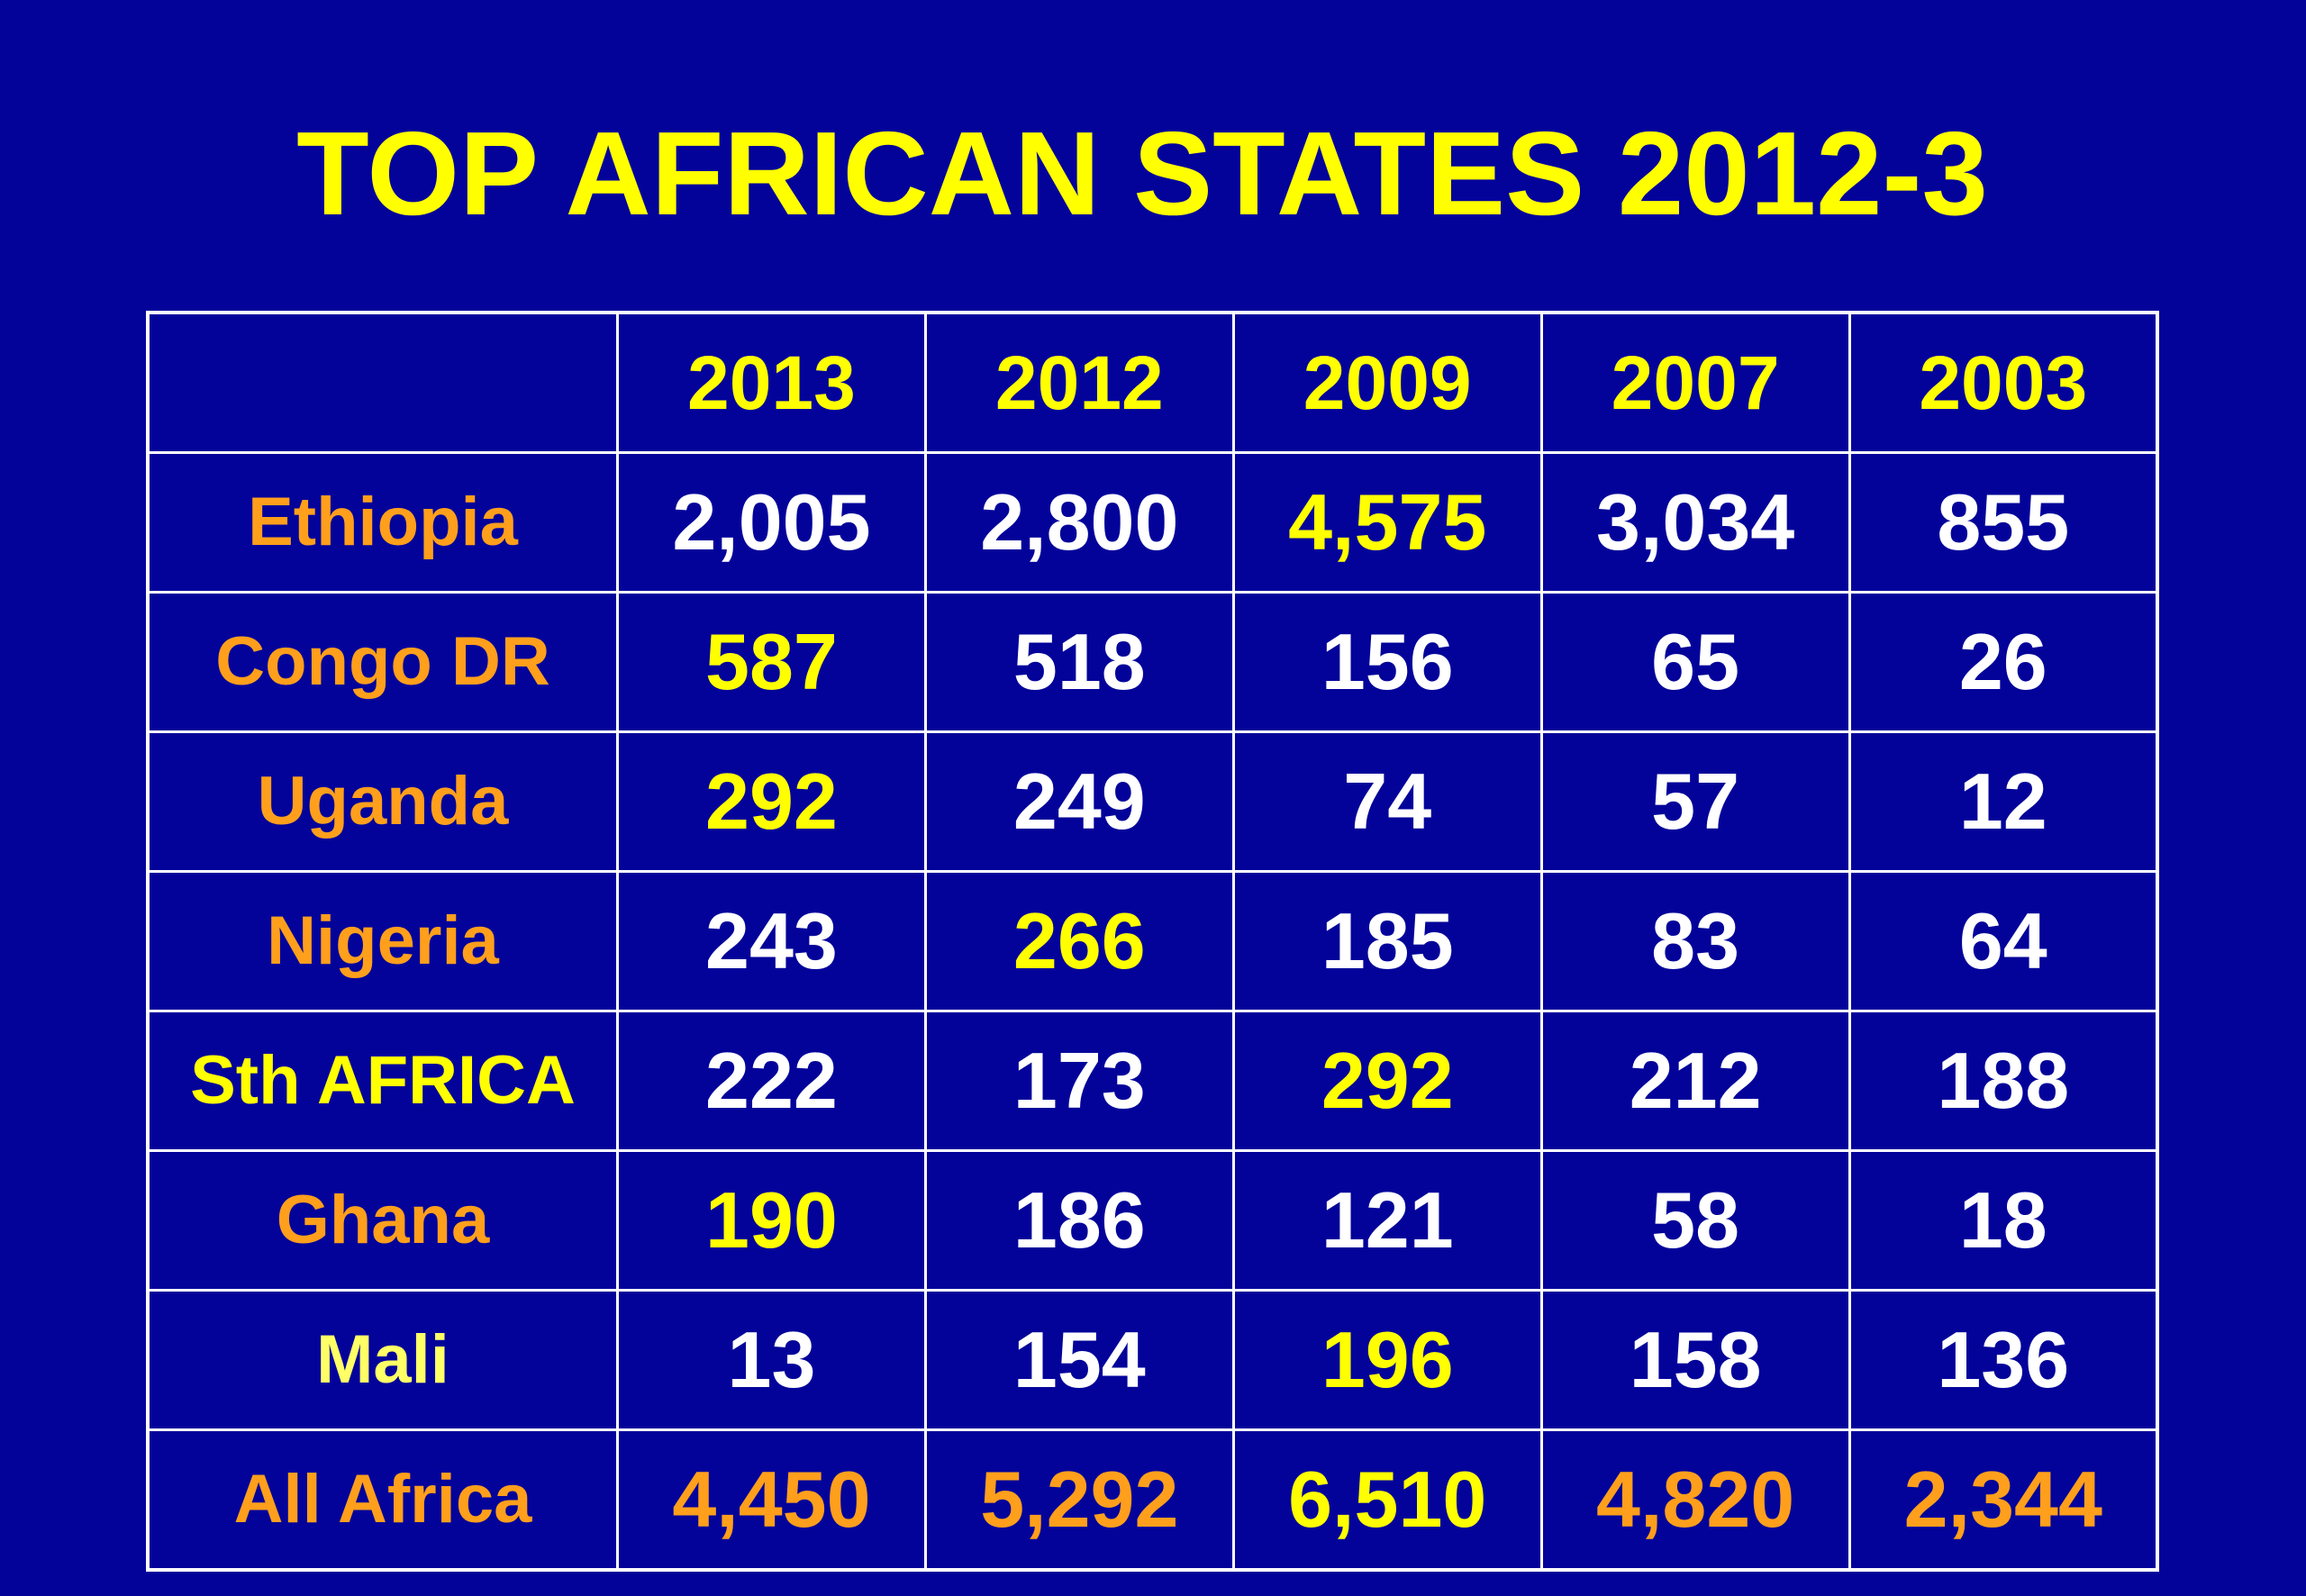 The width and height of the screenshot is (2306, 1596). What do you see at coordinates (1079, 941) in the screenshot?
I see `value-cell: 266` at bounding box center [1079, 941].